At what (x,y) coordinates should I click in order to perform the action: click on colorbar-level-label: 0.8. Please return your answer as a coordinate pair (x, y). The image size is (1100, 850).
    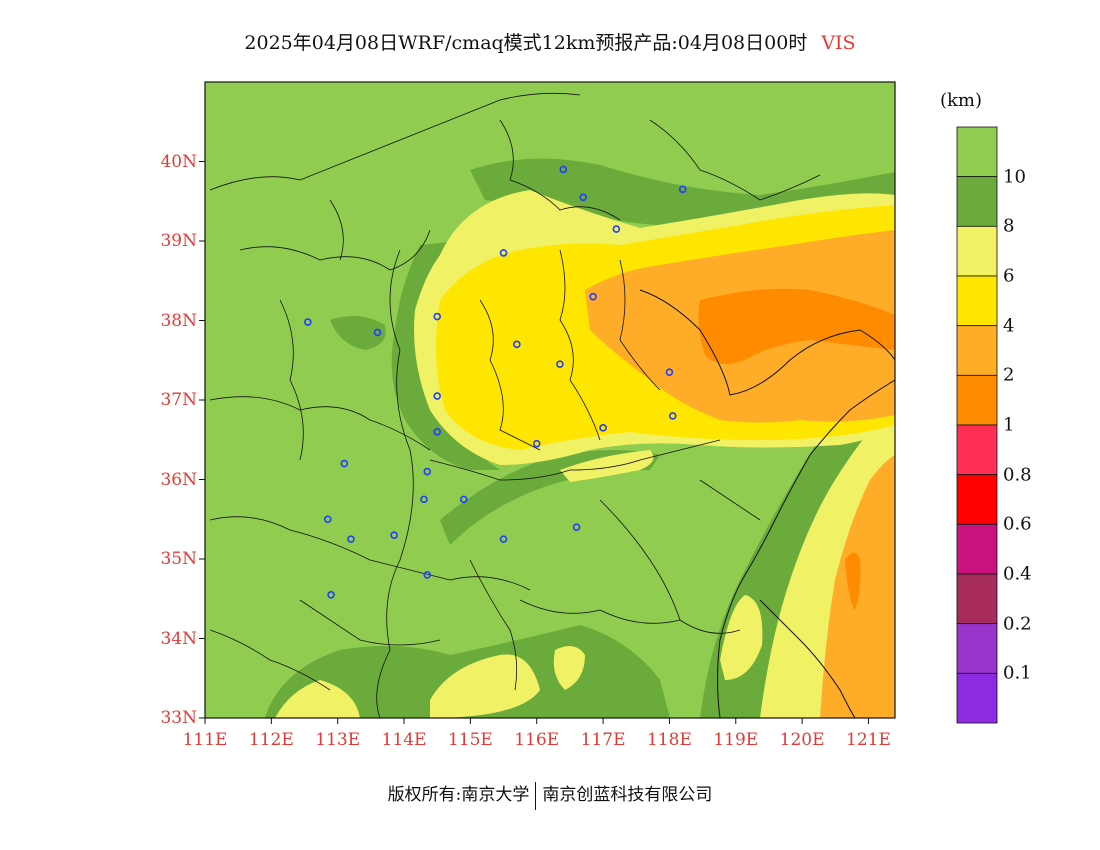
    Looking at the image, I should click on (1017, 475).